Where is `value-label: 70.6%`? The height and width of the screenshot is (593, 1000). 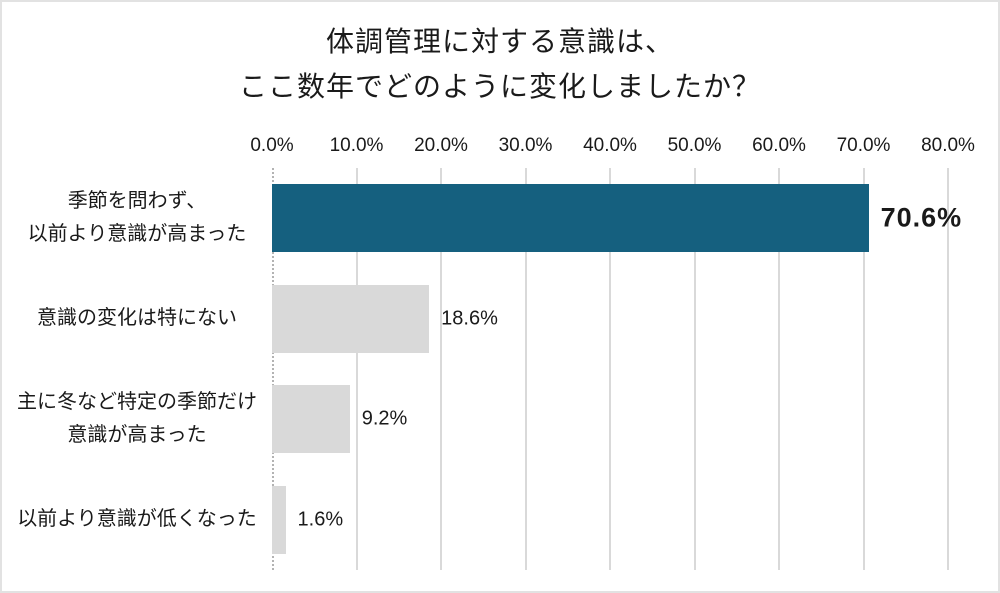 value-label: 70.6% is located at coordinates (921, 217).